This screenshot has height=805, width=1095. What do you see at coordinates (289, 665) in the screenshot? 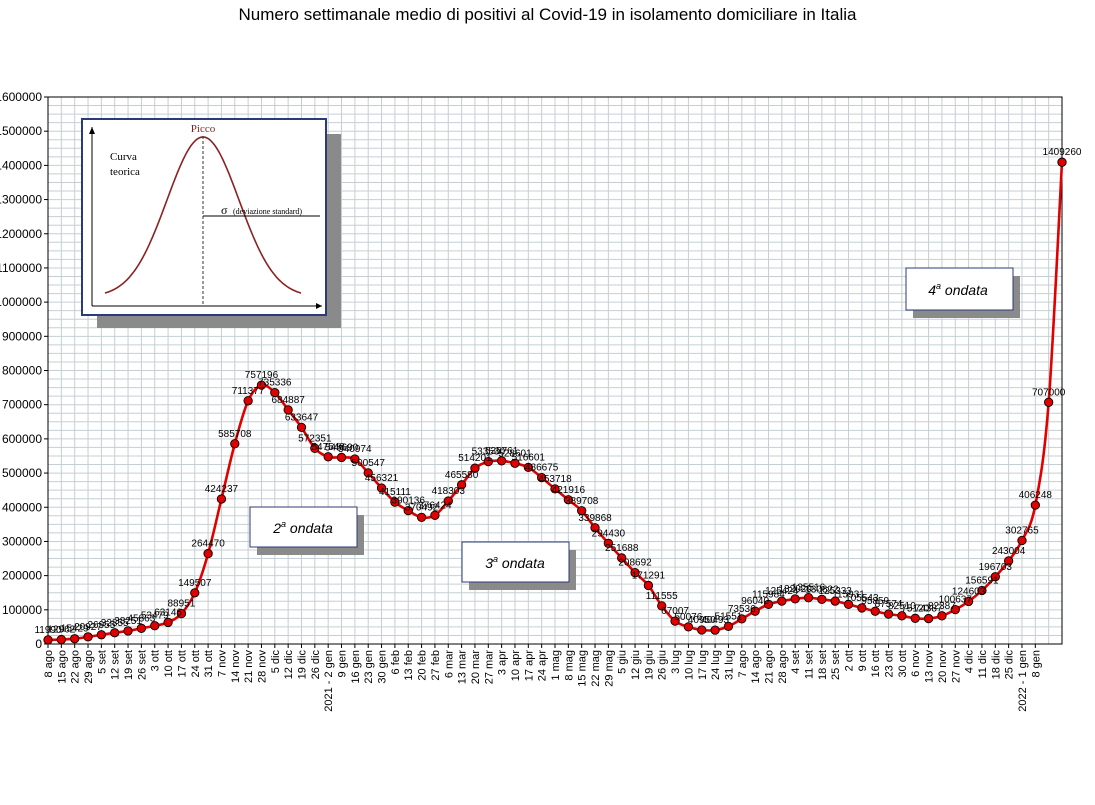
I see `x-tick-label: 12 dic` at bounding box center [289, 665].